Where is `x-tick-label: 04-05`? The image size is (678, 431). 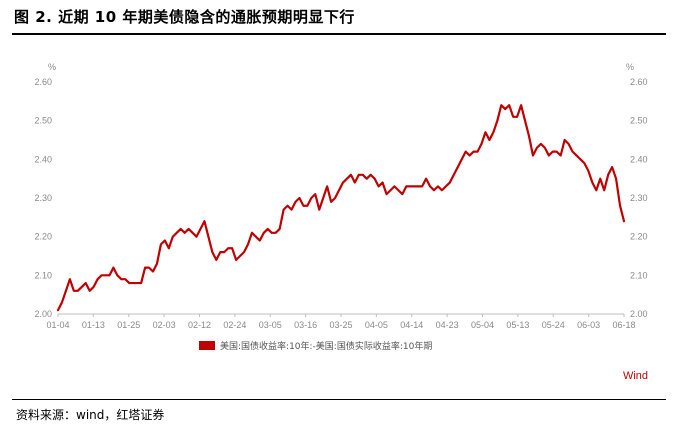 x-tick-label: 04-05 is located at coordinates (376, 325).